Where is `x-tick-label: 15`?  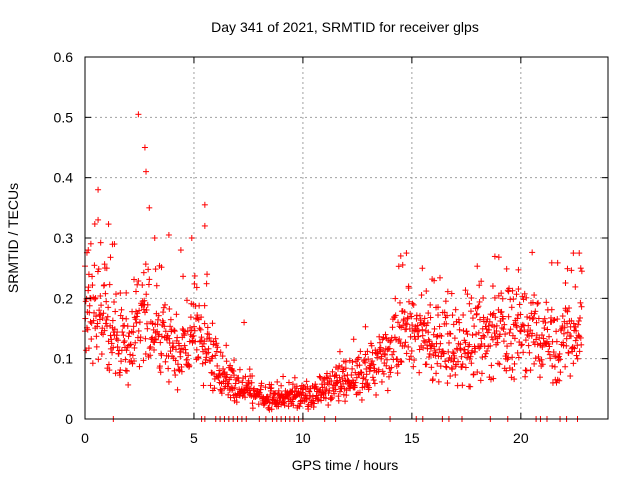 x-tick-label: 15 is located at coordinates (412, 438).